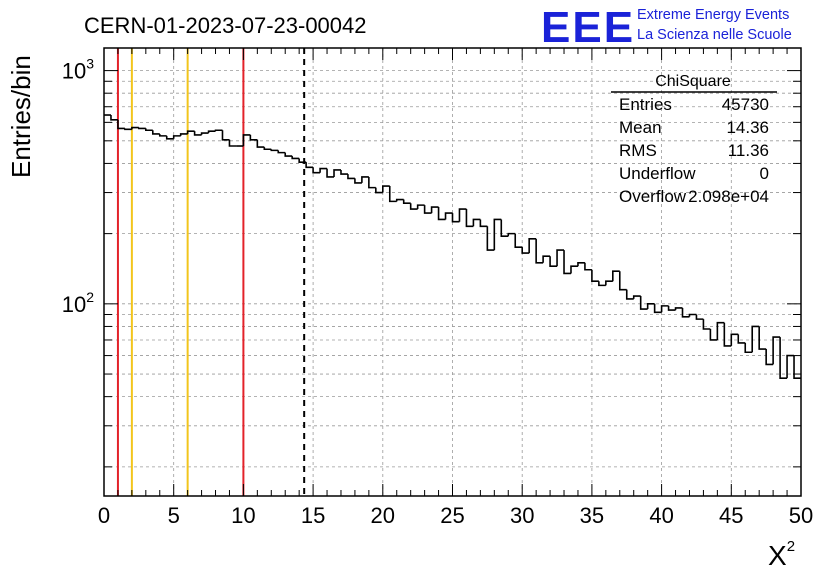 The image size is (836, 572). I want to click on x-tick-label: 50, so click(801, 515).